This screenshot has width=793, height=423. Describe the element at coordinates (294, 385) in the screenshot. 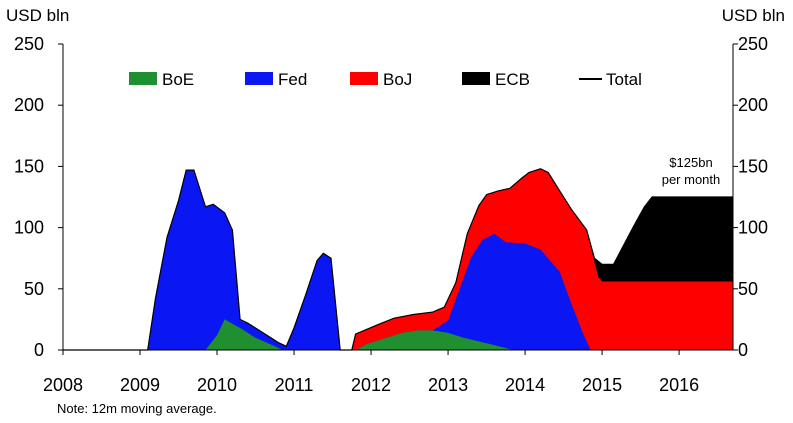

I see `x-tick-label: 2011` at that location.